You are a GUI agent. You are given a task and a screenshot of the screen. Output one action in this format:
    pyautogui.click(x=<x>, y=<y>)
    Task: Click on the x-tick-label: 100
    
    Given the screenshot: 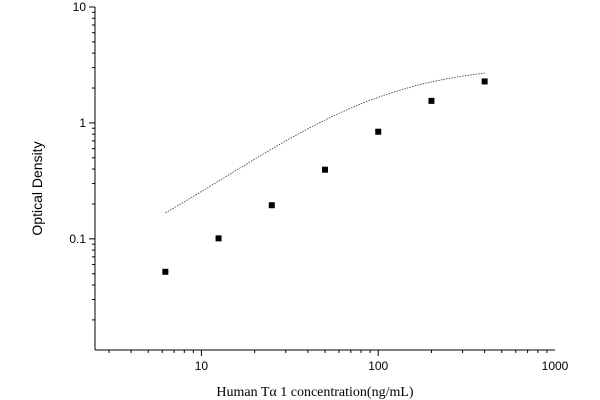 What is the action you would take?
    pyautogui.click(x=378, y=366)
    